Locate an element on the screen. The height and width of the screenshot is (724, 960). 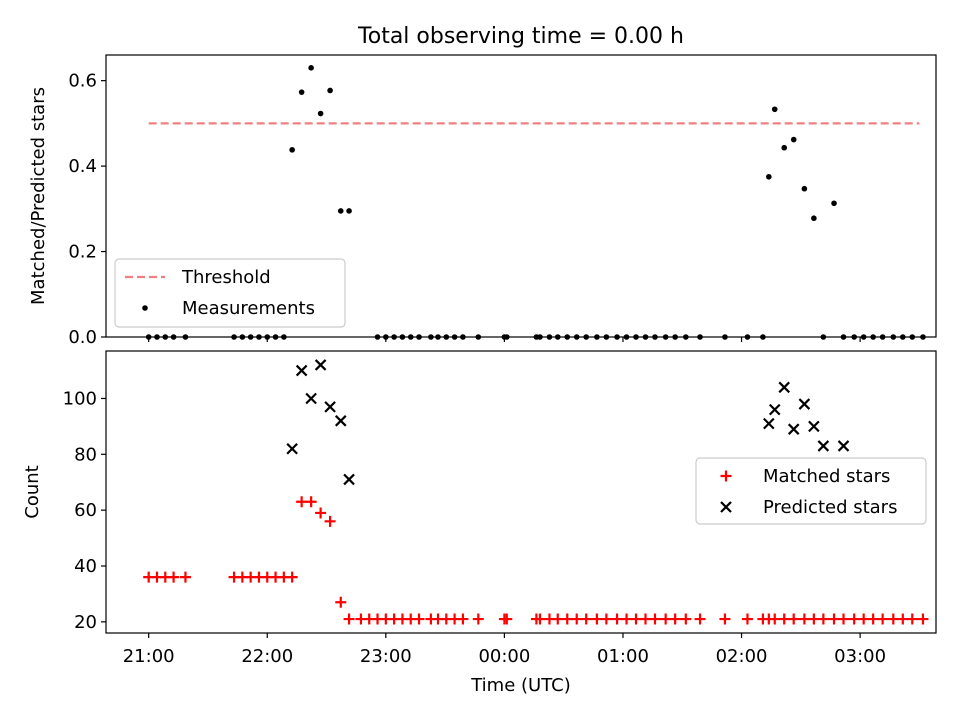
y-tick-label: 0.2 is located at coordinates (82, 252).